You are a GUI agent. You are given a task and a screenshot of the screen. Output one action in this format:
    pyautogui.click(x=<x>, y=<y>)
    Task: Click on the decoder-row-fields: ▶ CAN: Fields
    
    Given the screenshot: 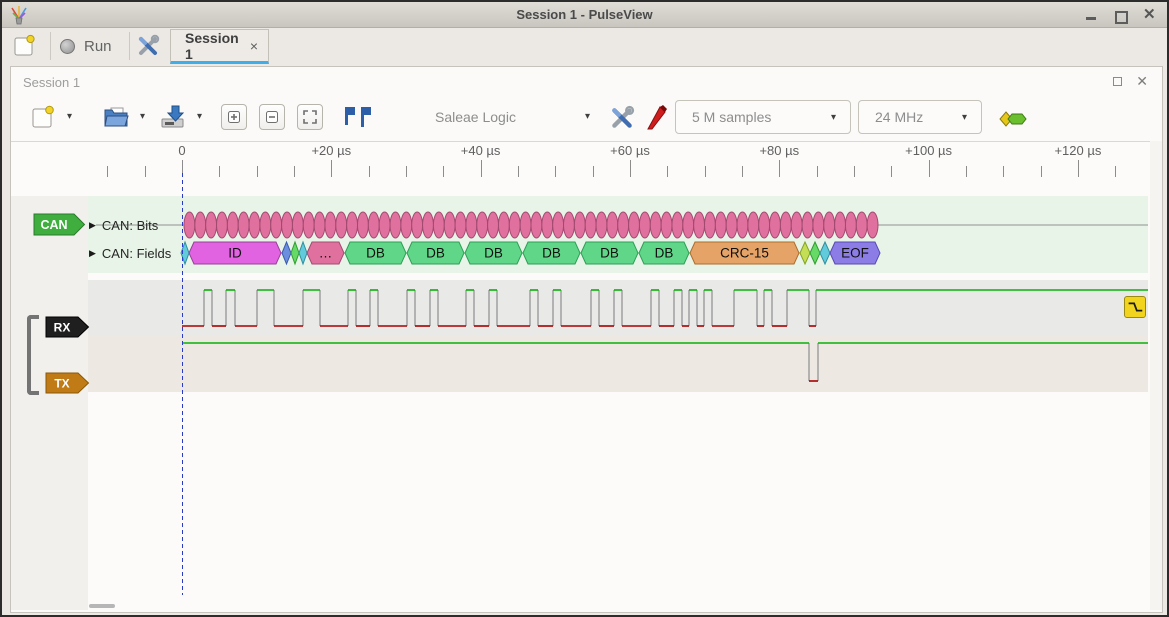 What is the action you would take?
    pyautogui.click(x=130, y=253)
    